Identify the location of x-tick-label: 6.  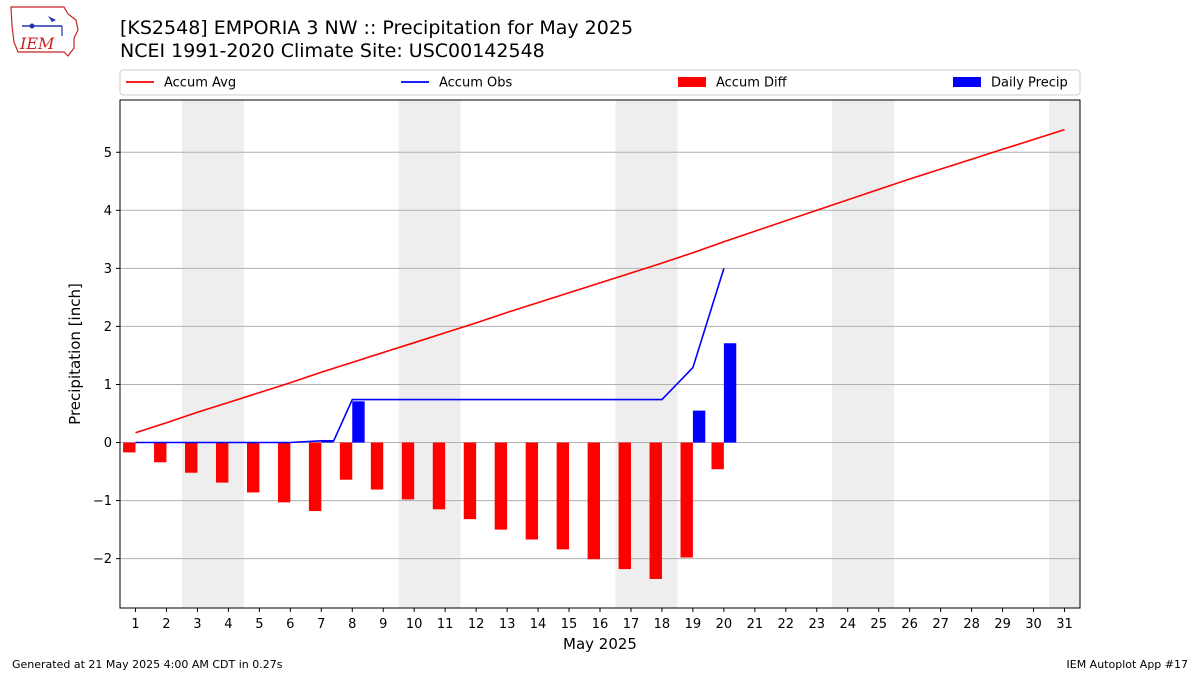
(290, 624).